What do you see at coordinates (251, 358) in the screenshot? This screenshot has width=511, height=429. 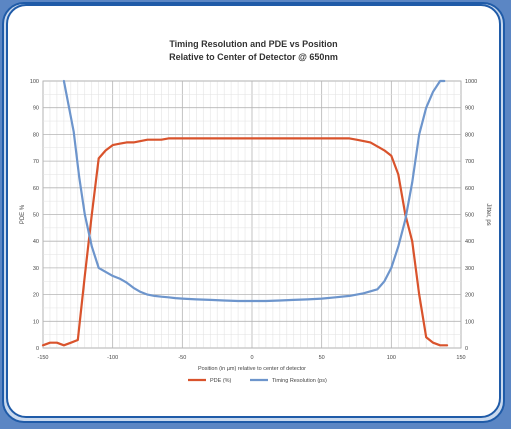 I see `x-tick-label: 0` at bounding box center [251, 358].